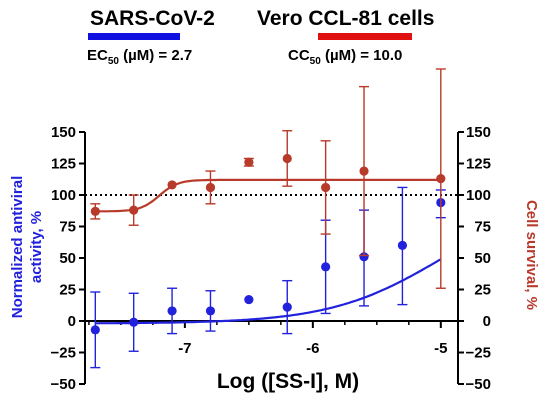 This screenshot has width=550, height=405. What do you see at coordinates (478, 132) in the screenshot?
I see `y-right-tick-label: 150` at bounding box center [478, 132].